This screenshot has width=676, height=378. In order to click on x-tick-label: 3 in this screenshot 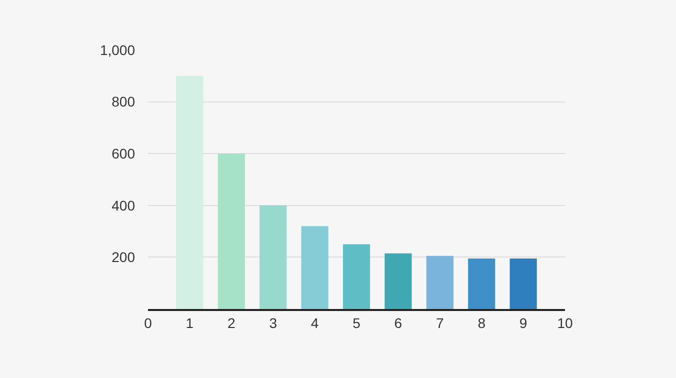, I will do `click(273, 322)`.